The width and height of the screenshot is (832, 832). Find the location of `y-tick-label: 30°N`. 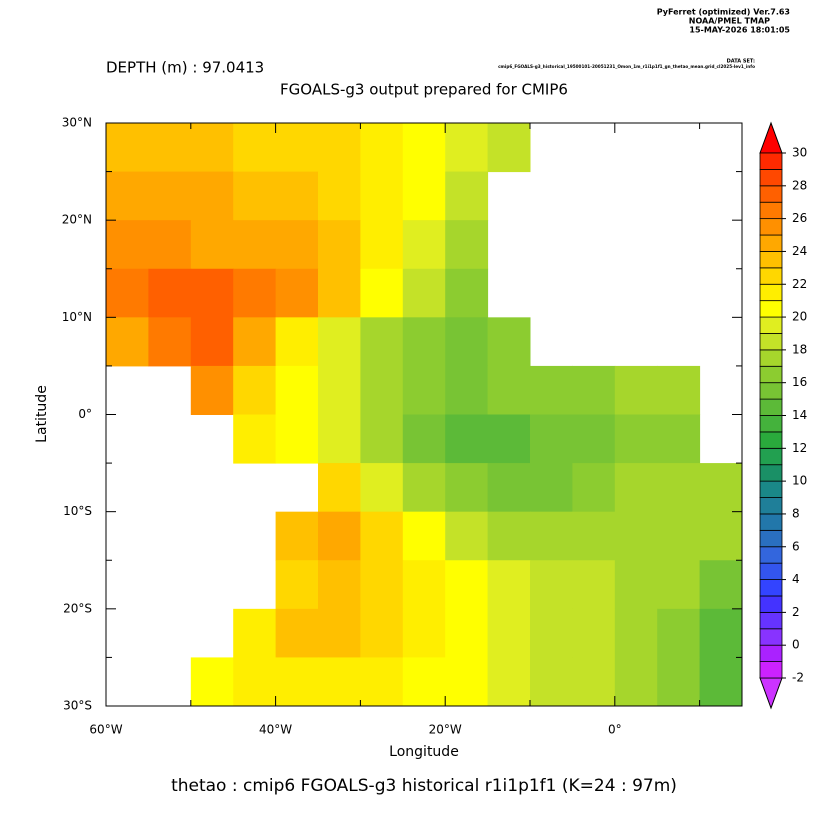

y-tick-label: 30°N is located at coordinates (77, 123).